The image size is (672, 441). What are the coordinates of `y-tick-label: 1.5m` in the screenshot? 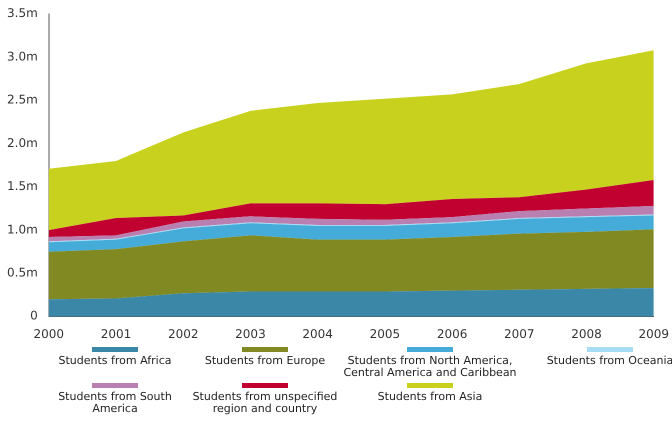 It's located at (22, 186).